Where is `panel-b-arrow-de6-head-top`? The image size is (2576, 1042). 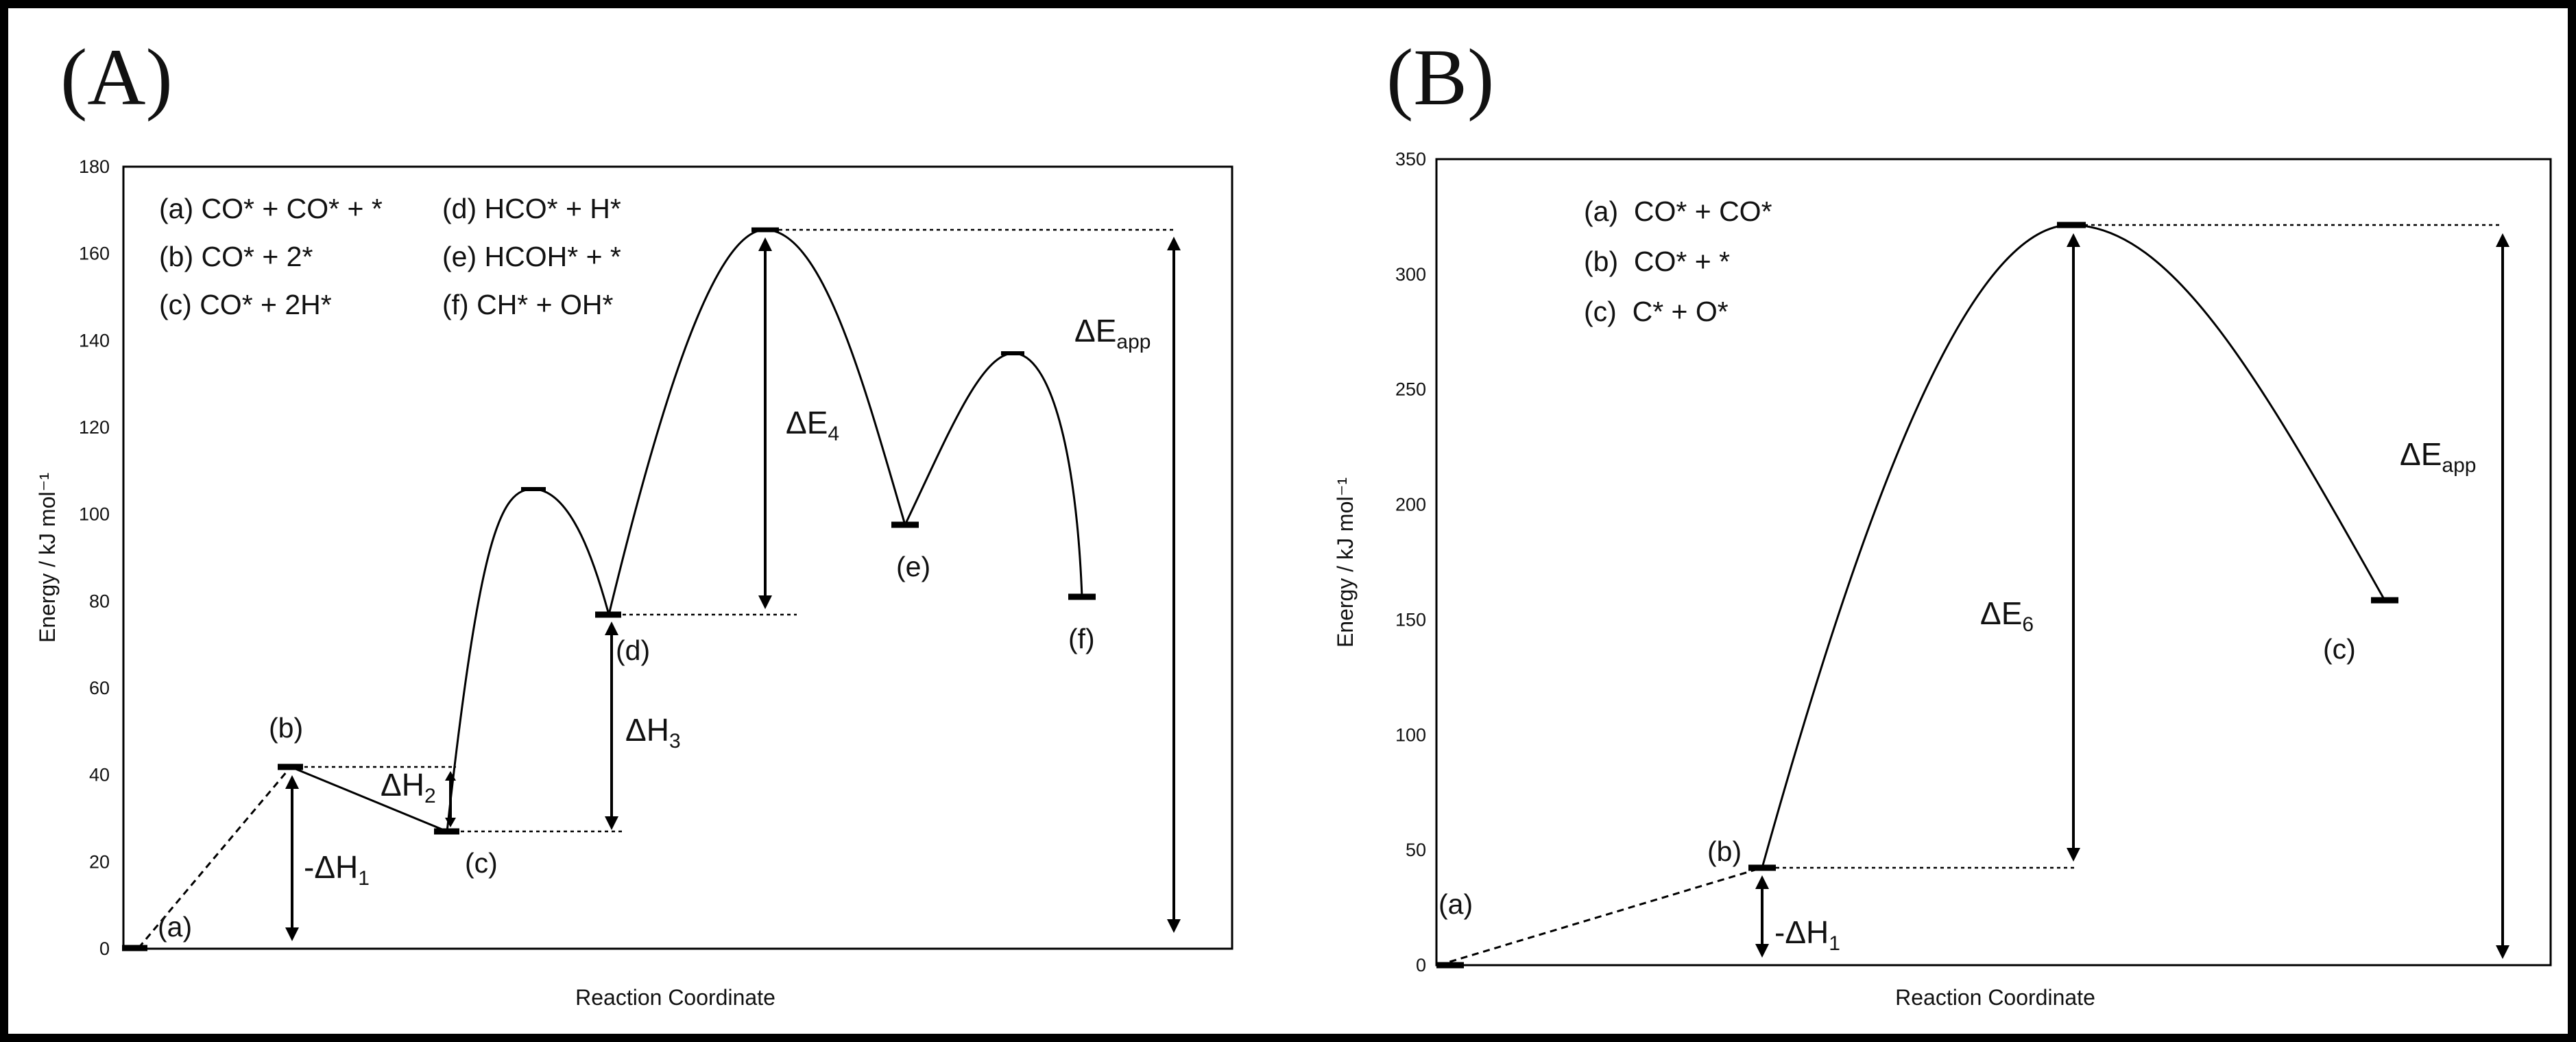 panel-b-arrow-de6-head-top is located at coordinates (2074, 240).